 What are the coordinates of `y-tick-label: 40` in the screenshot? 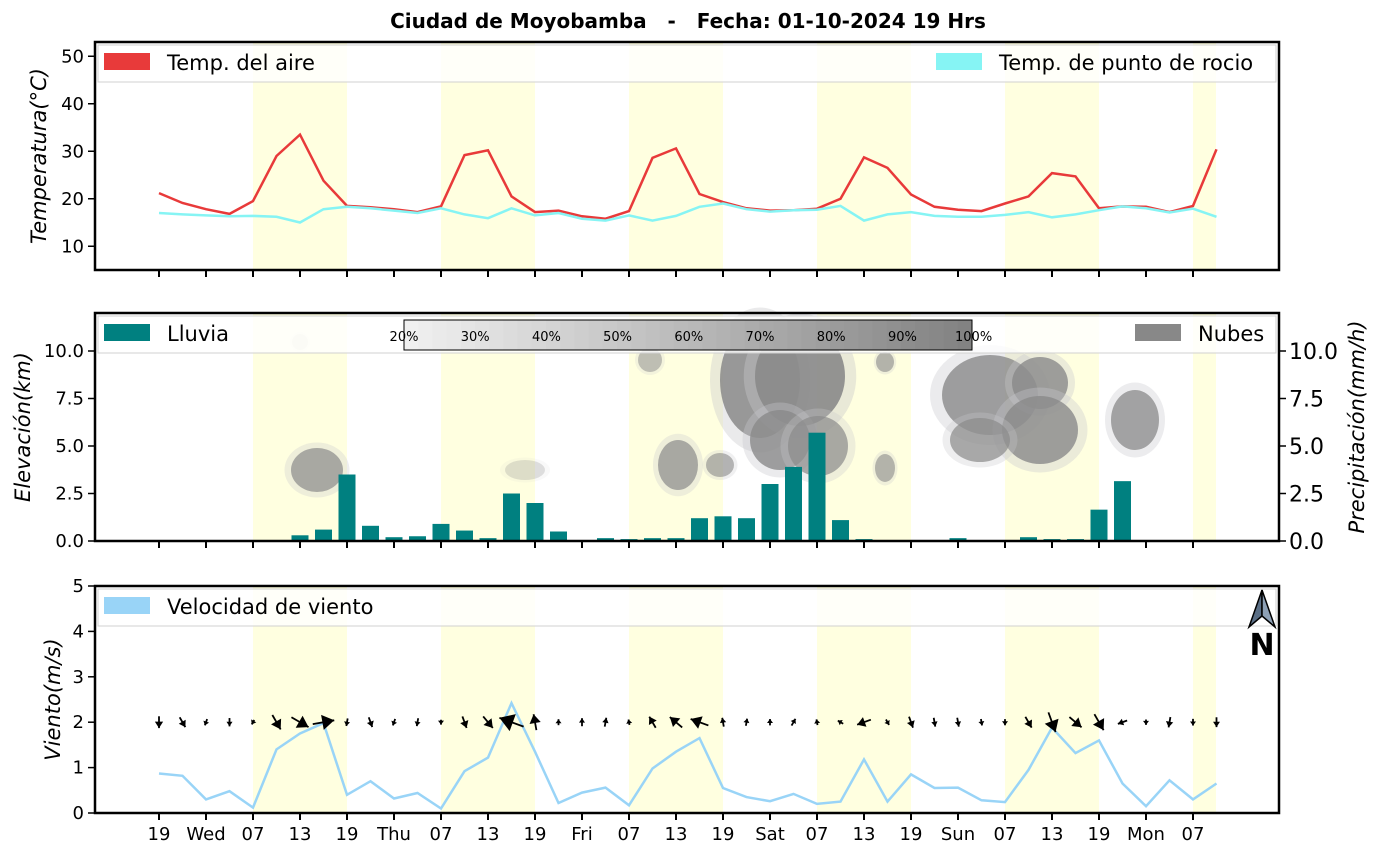 It's located at (72, 104).